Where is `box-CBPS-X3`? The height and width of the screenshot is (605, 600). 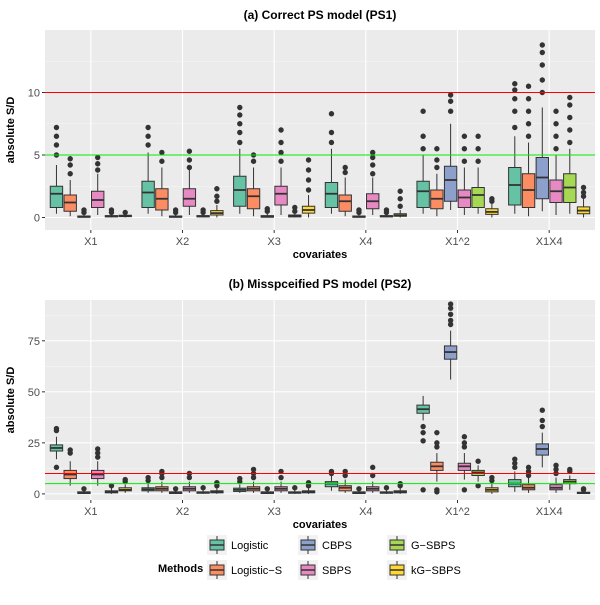
box-CBPS-X3 is located at coordinates (267, 212).